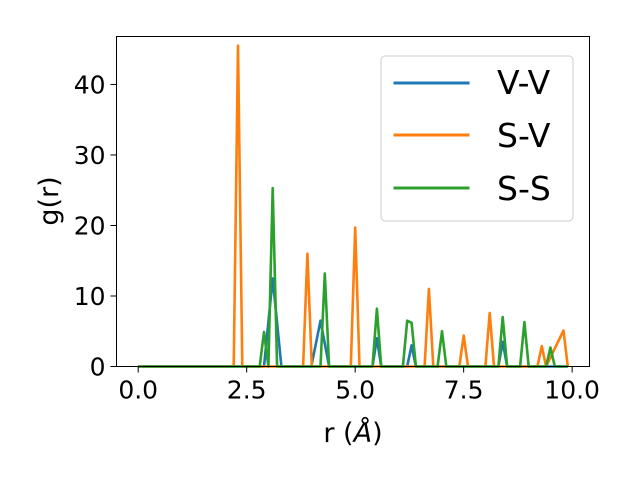  I want to click on x-tick-label: 7.5, so click(464, 390).